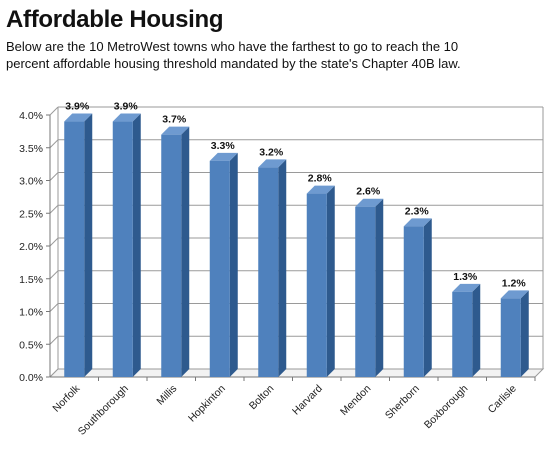  Describe the element at coordinates (31, 313) in the screenshot. I see `y-tick-label: 1.0%` at that location.